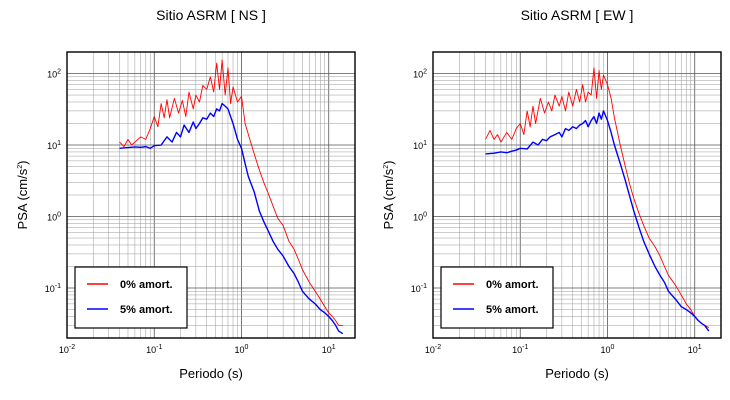 This screenshot has height=400, width=730. Describe the element at coordinates (577, 15) in the screenshot. I see `chart-title: Sitio ASRM [ EW ]` at that location.